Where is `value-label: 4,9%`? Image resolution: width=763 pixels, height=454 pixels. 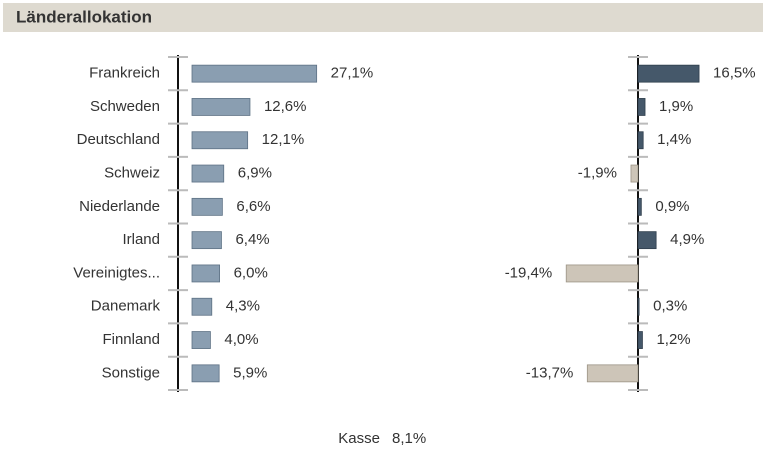
value-label: 4,9% is located at coordinates (687, 239).